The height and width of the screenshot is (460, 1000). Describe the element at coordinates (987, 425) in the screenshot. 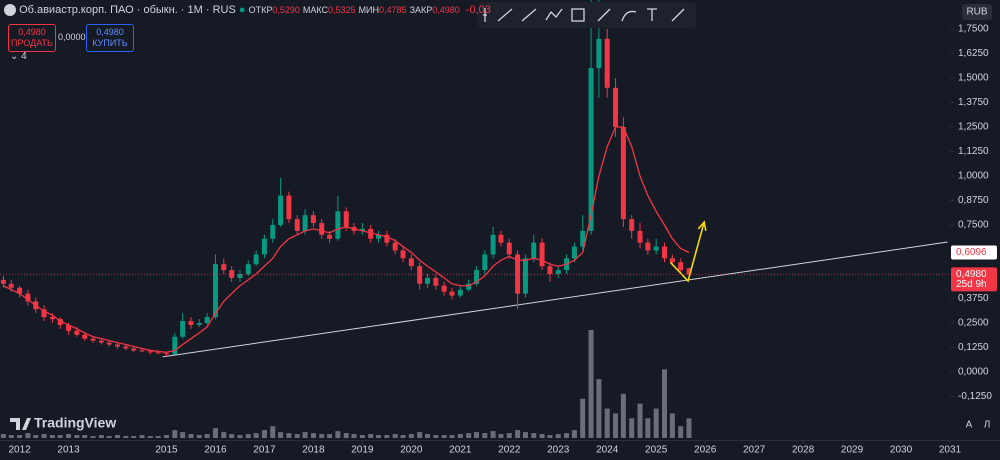

I see `log-button: Л` at that location.